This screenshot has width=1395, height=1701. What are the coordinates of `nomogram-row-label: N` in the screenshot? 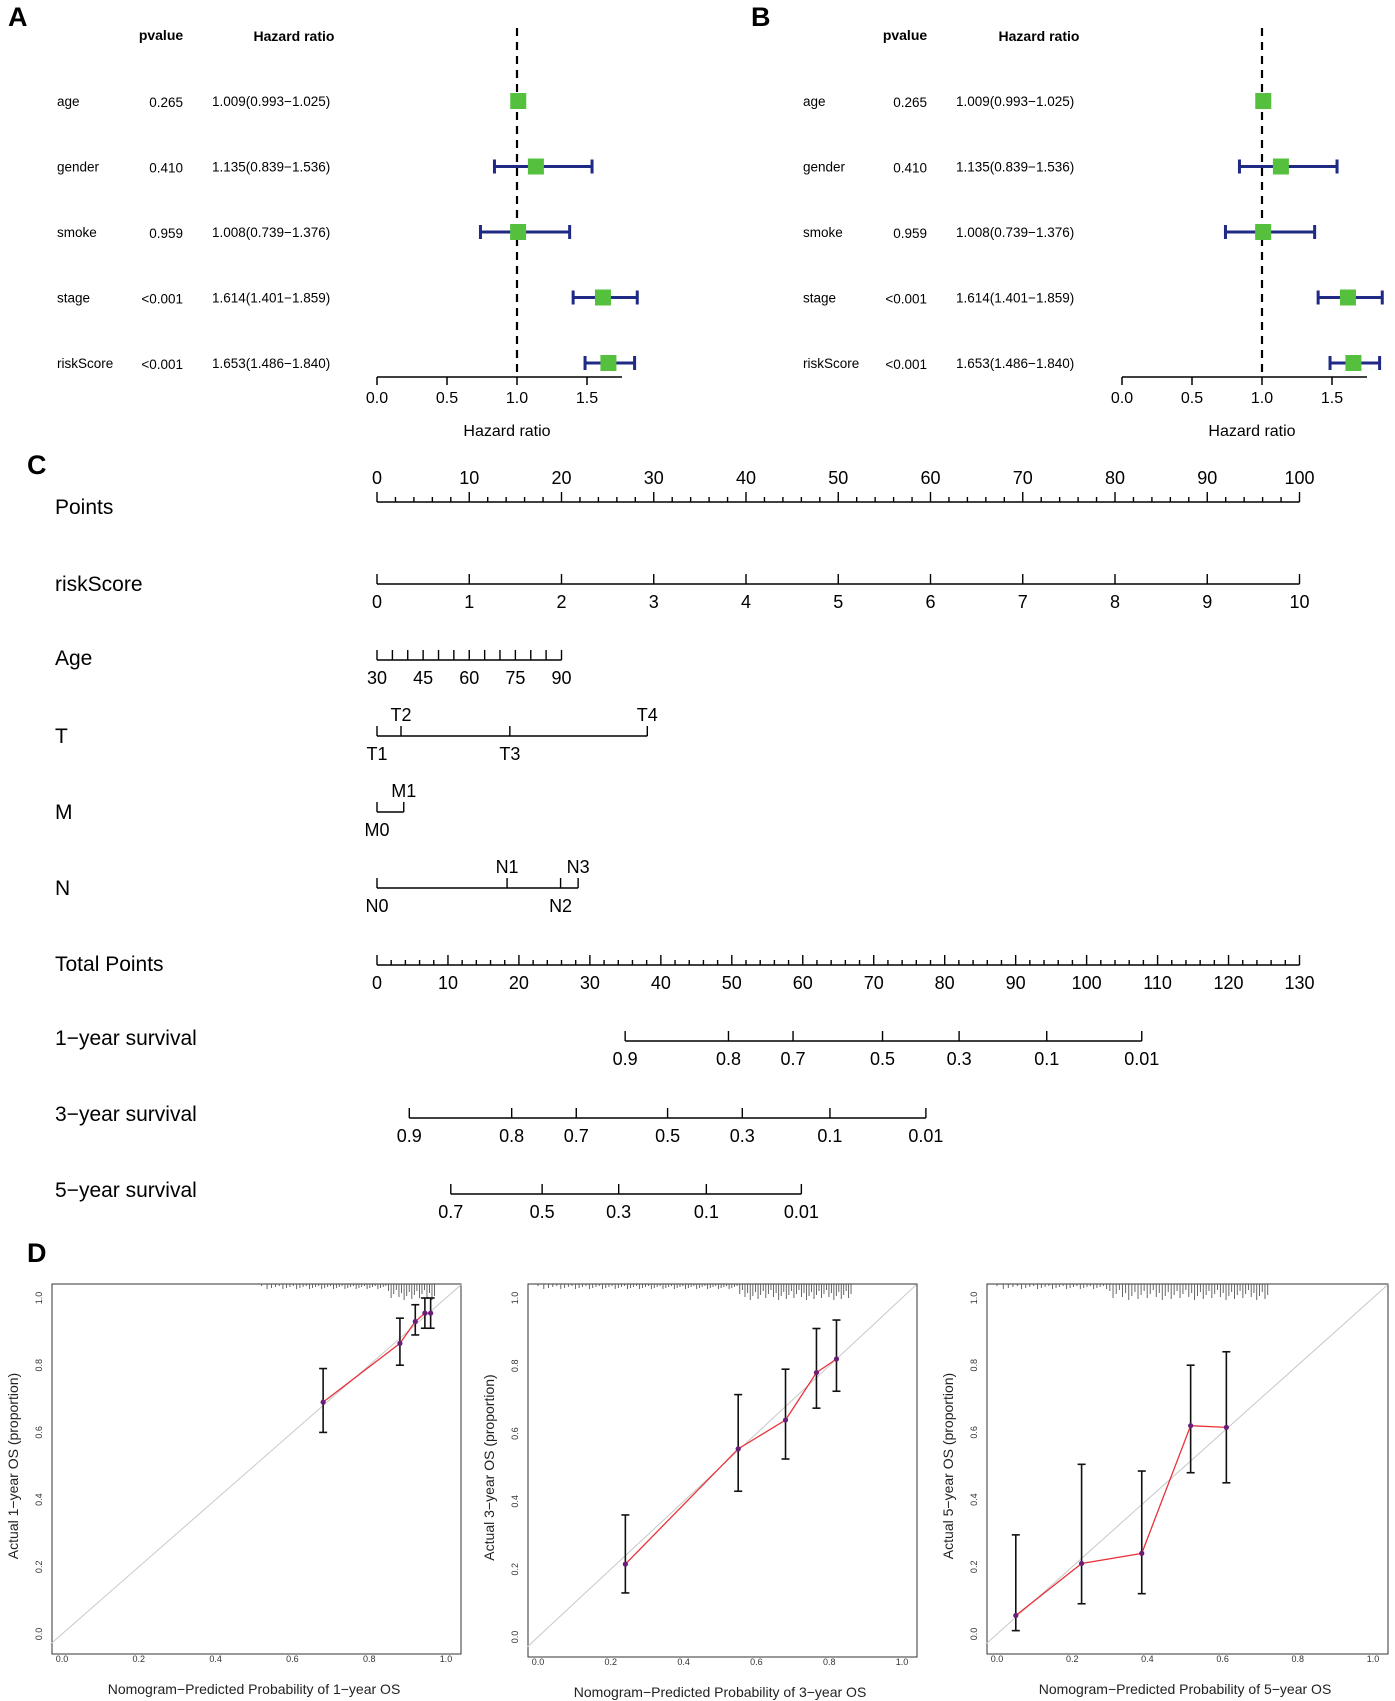 It's located at (62, 888).